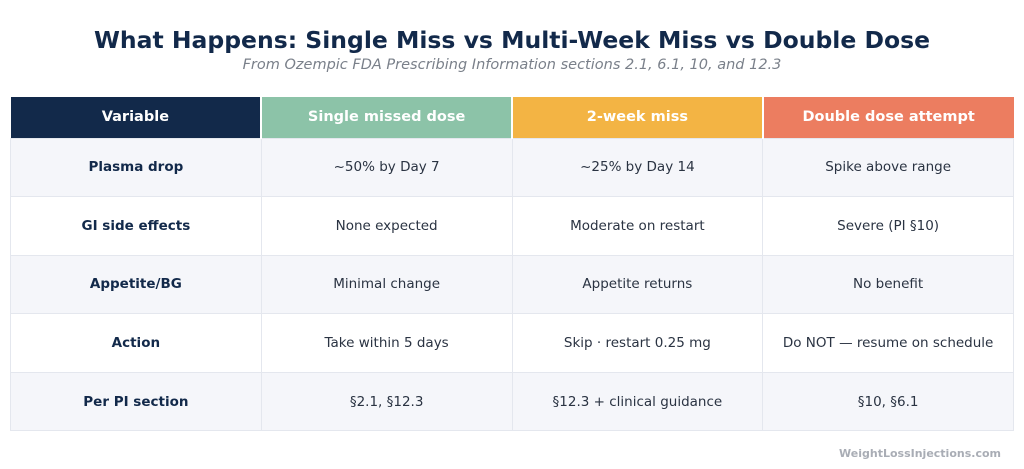 This screenshot has height=469, width=1024. What do you see at coordinates (888, 401) in the screenshot?
I see `table-cell: §10, §6.1` at bounding box center [888, 401].